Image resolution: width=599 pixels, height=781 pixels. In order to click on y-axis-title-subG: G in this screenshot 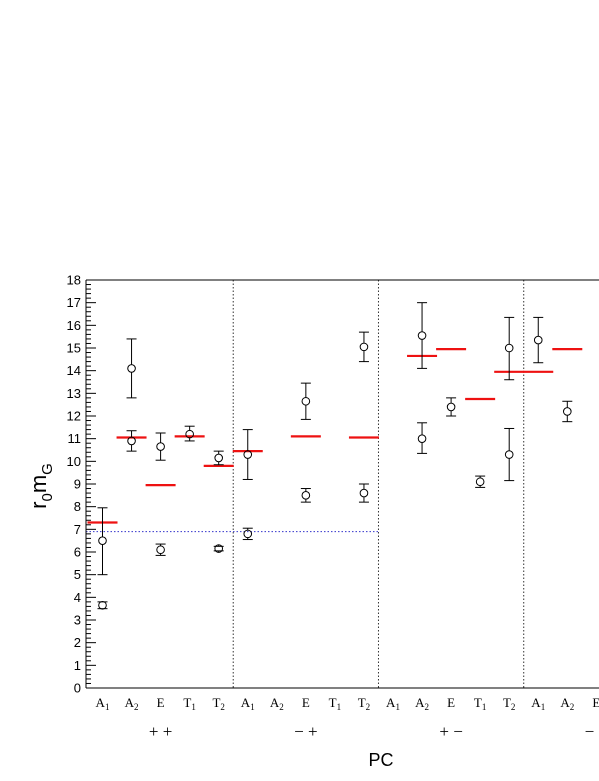, I will do `click(47, 469)`.